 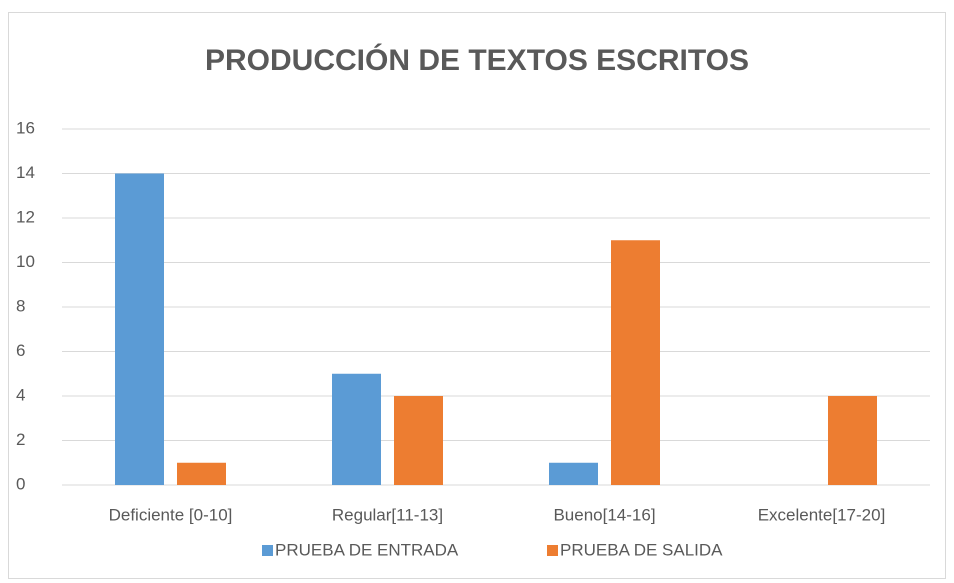 What do you see at coordinates (367, 549) in the screenshot?
I see `legend-label: PRUEBA DE ENTRADA` at bounding box center [367, 549].